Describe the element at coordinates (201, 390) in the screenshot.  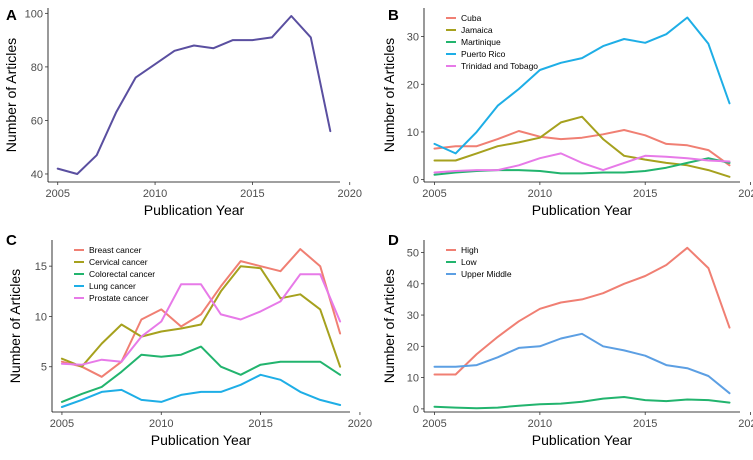
I see `series-line-lung-cancer` at that location.